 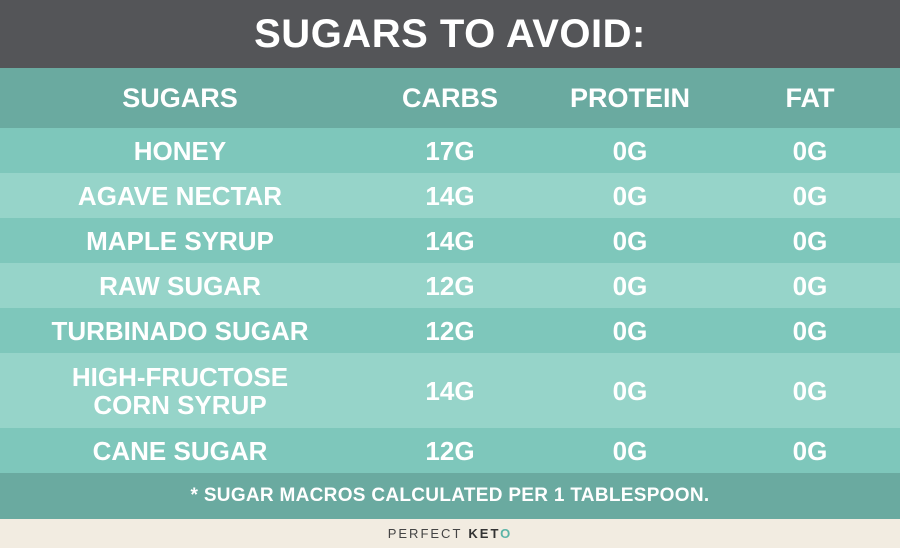 What do you see at coordinates (180, 285) in the screenshot?
I see `sugar-name: RAW SUGAR` at bounding box center [180, 285].